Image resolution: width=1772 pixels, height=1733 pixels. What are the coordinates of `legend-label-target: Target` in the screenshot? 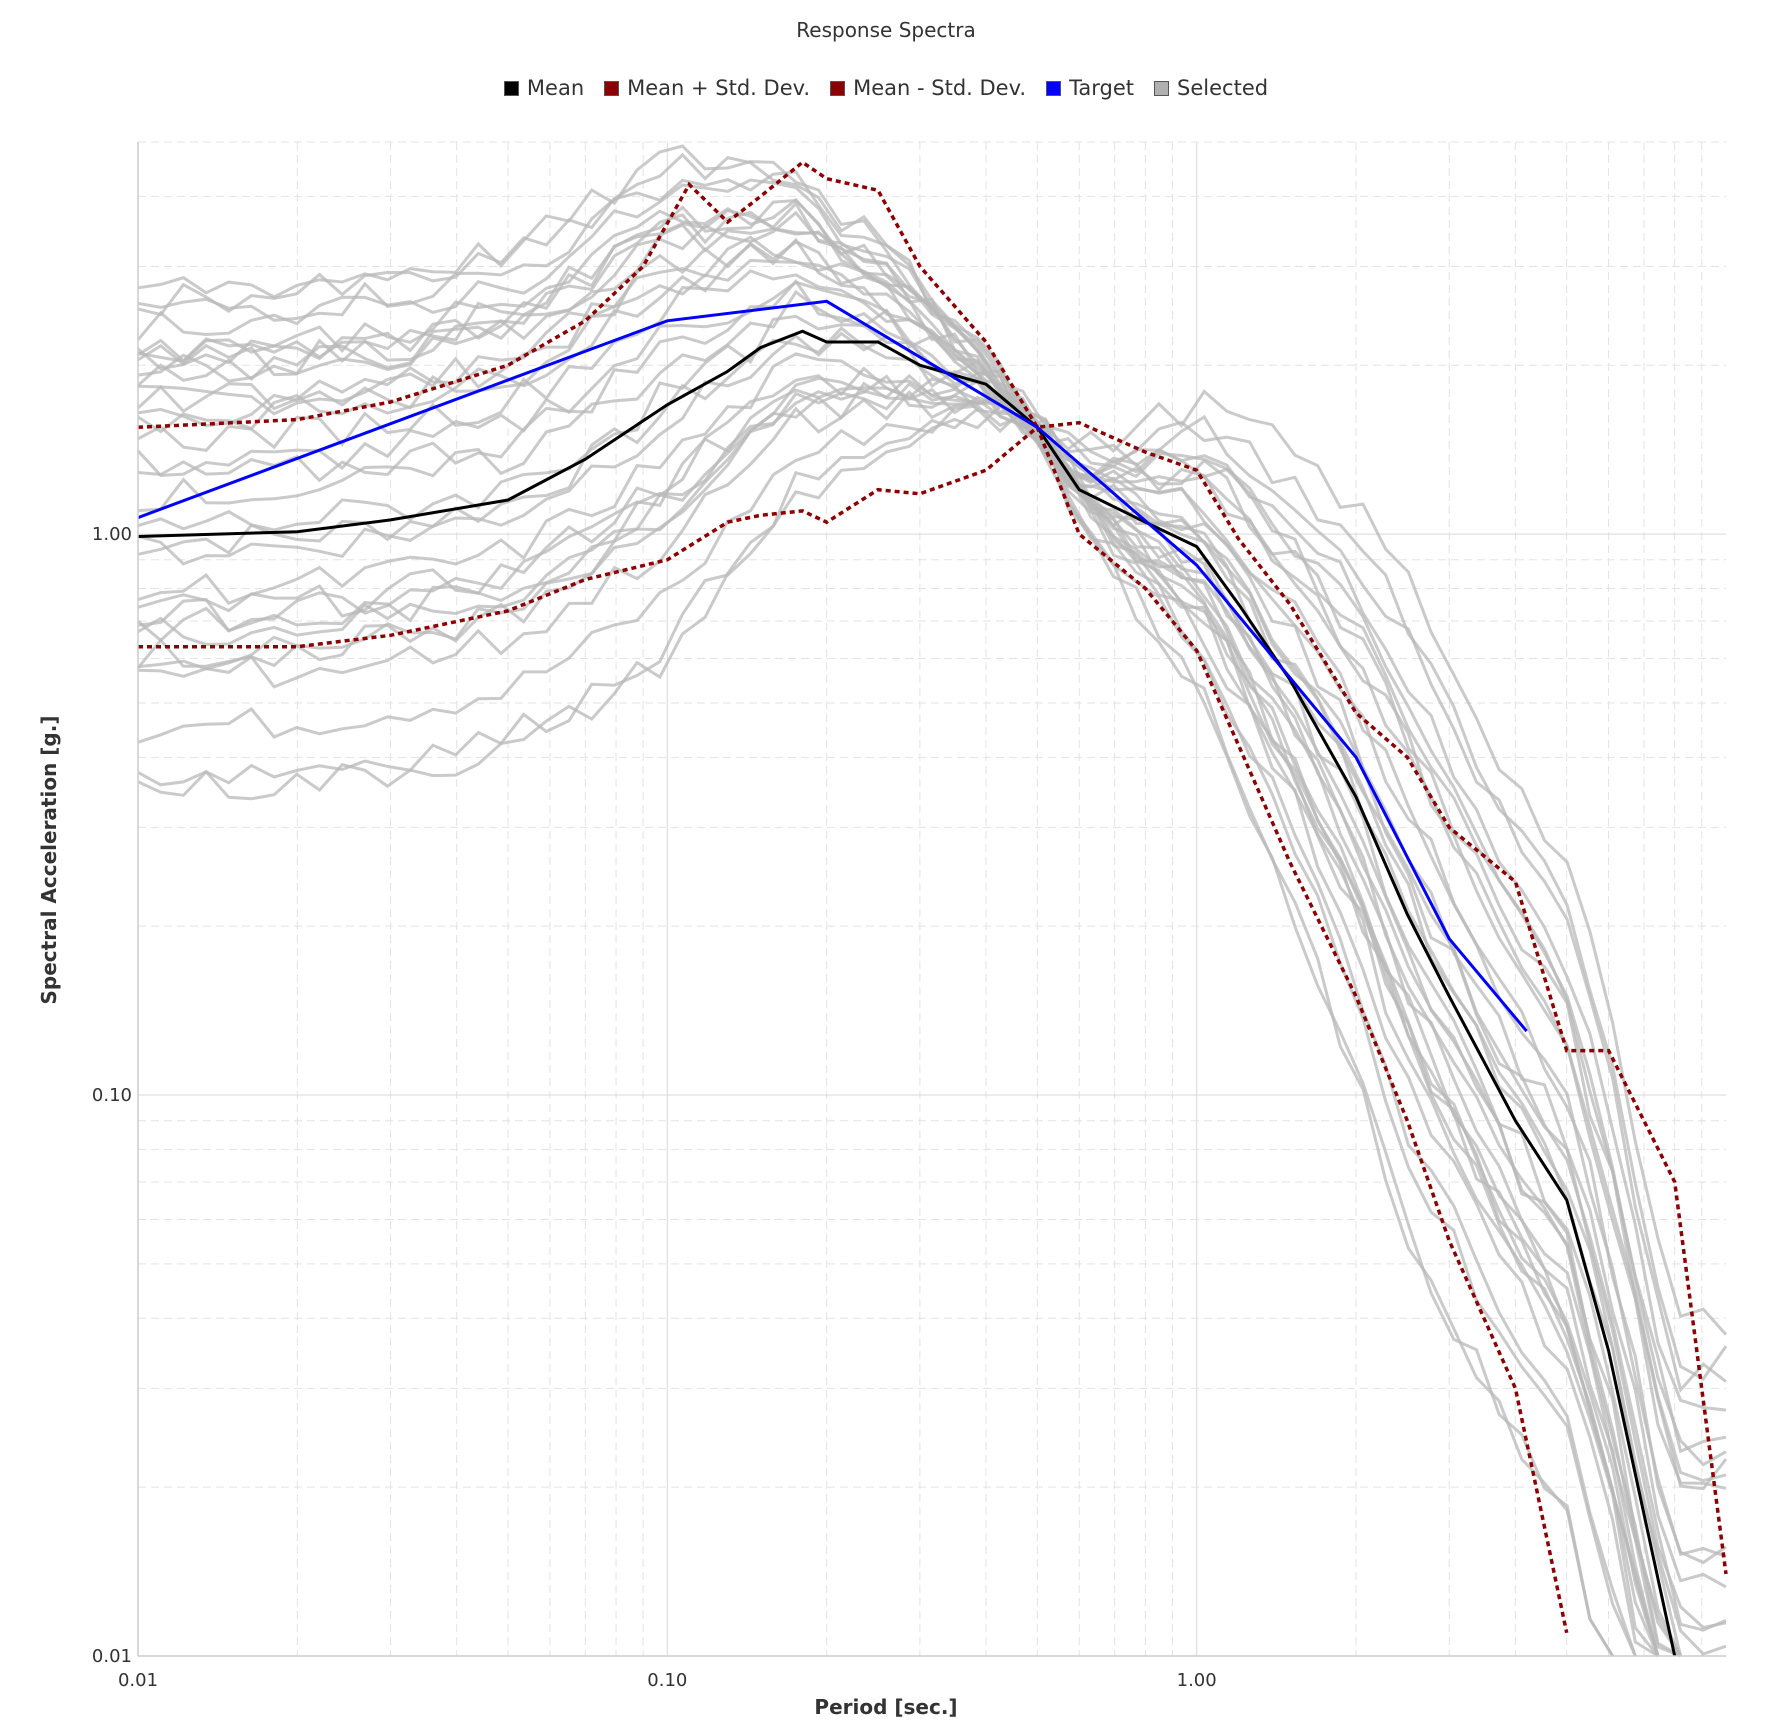 It's located at (1102, 88).